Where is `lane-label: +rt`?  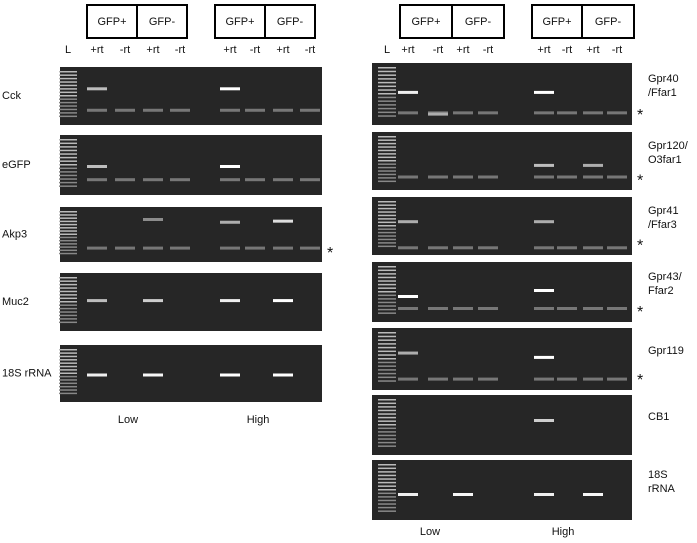
lane-label: +rt is located at coordinates (282, 50).